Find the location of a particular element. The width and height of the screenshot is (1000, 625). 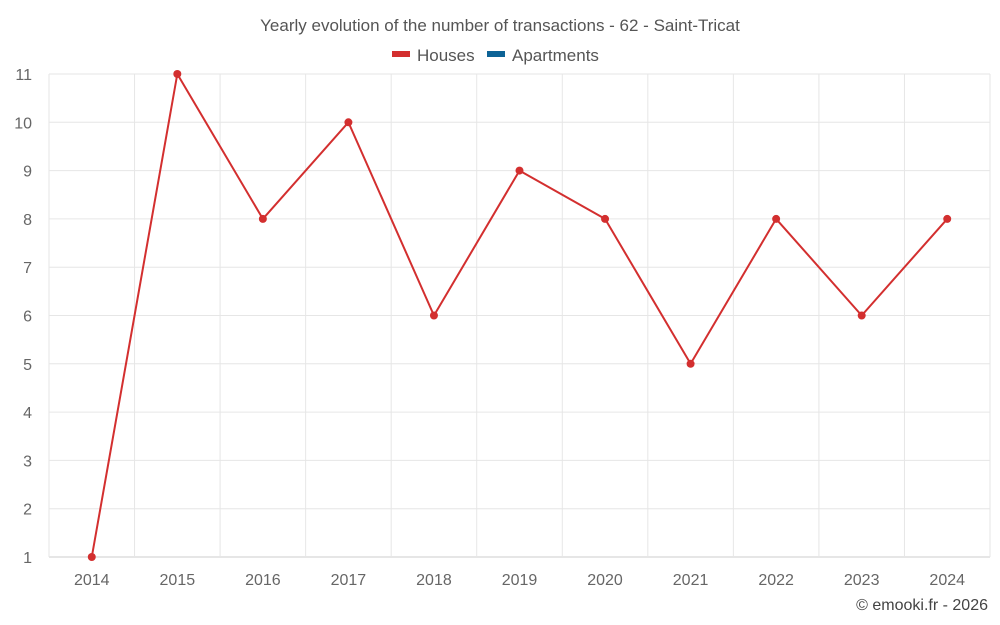

x-tick-label: 2021 is located at coordinates (691, 580).